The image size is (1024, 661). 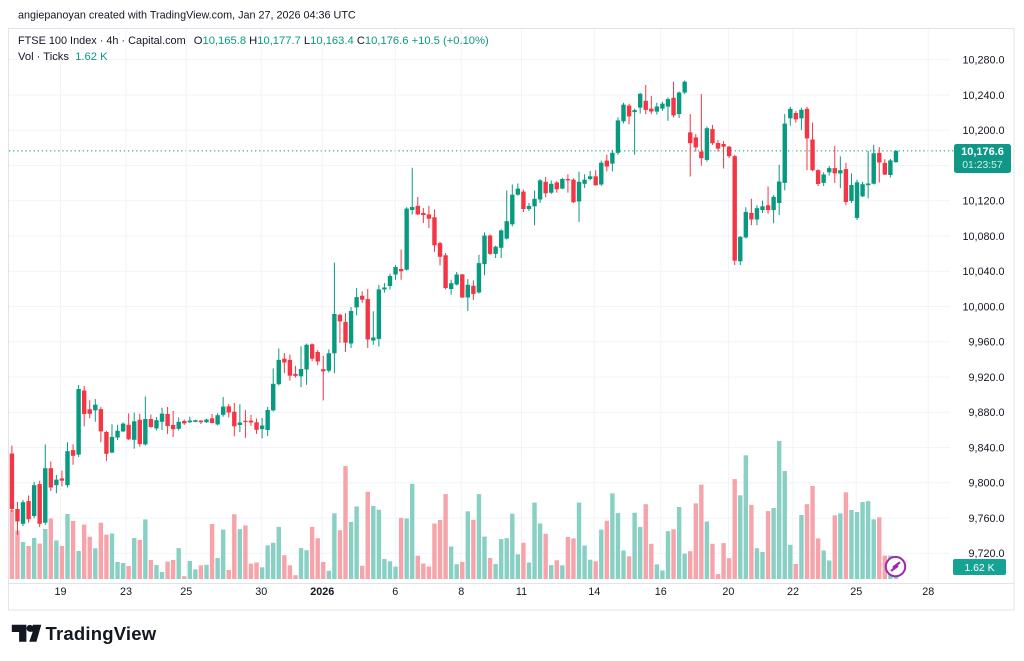 I want to click on svg-text: 19, so click(x=60, y=592).